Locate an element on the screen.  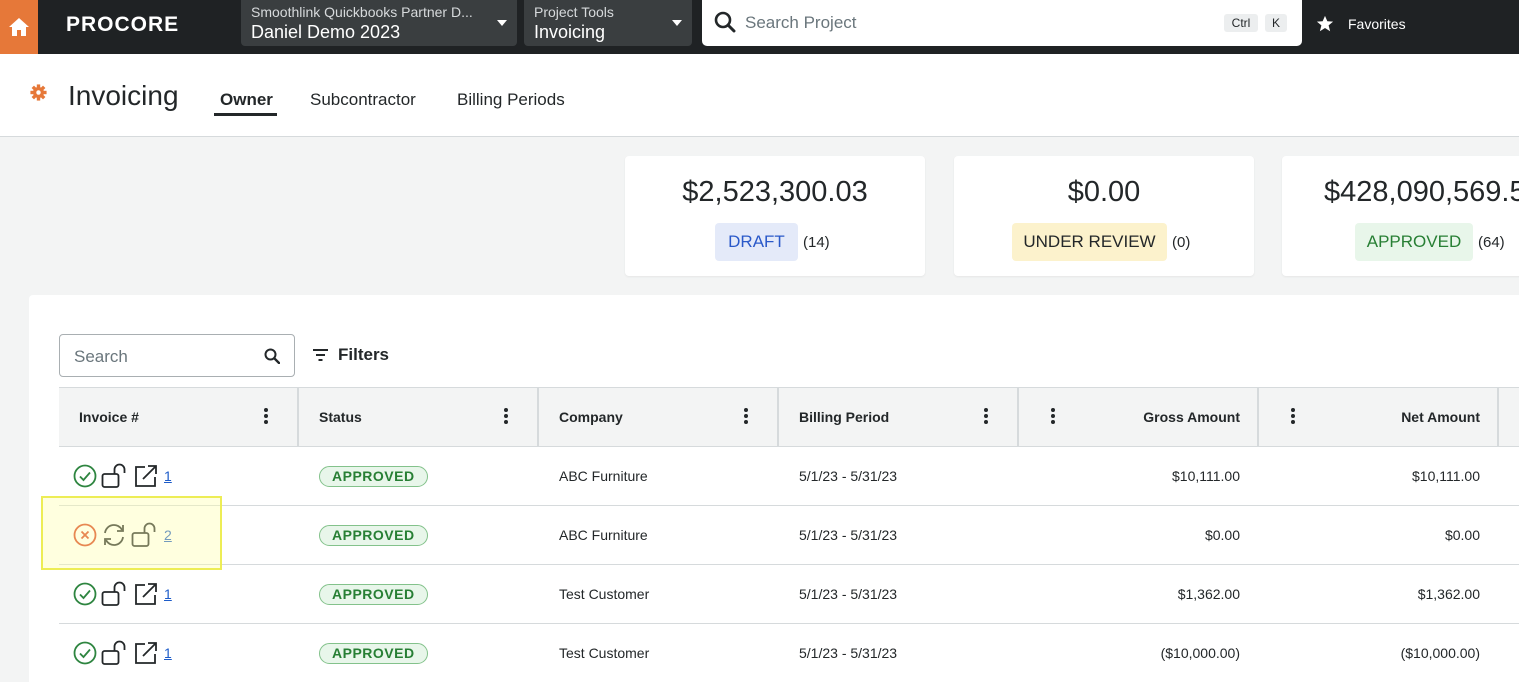
tool-picker-label: Project Tools is located at coordinates (574, 12).